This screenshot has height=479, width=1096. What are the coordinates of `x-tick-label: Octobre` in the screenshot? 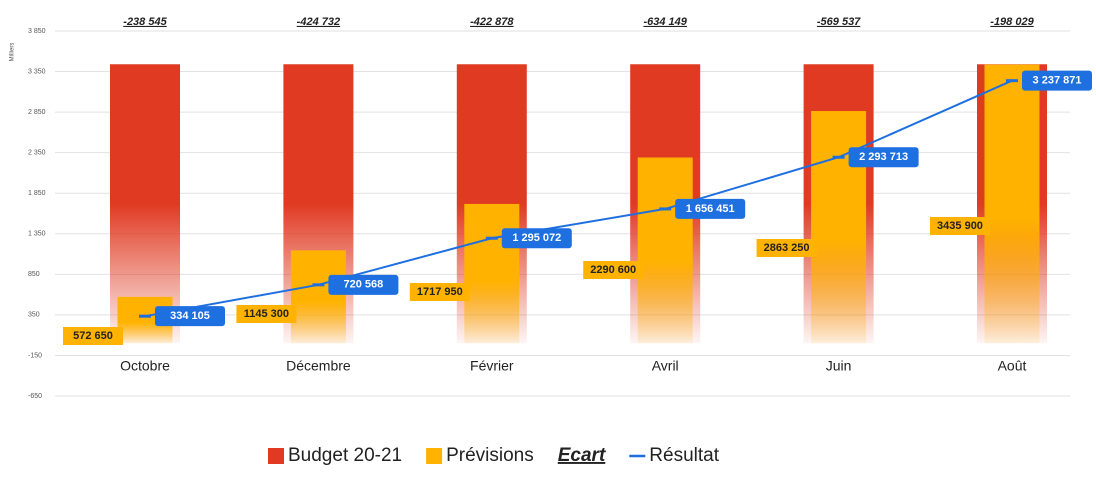 It's located at (145, 366).